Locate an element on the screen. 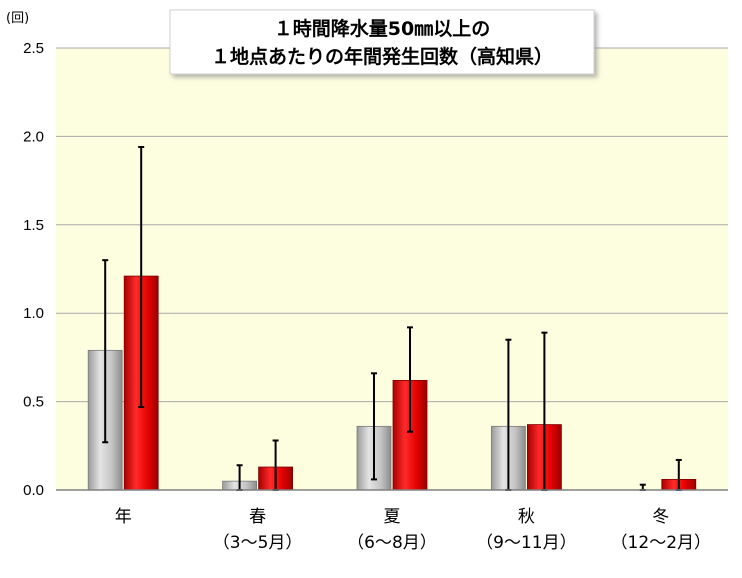 This screenshot has height=578, width=742. x-category-sublabel: （12～2月） is located at coordinates (661, 543).